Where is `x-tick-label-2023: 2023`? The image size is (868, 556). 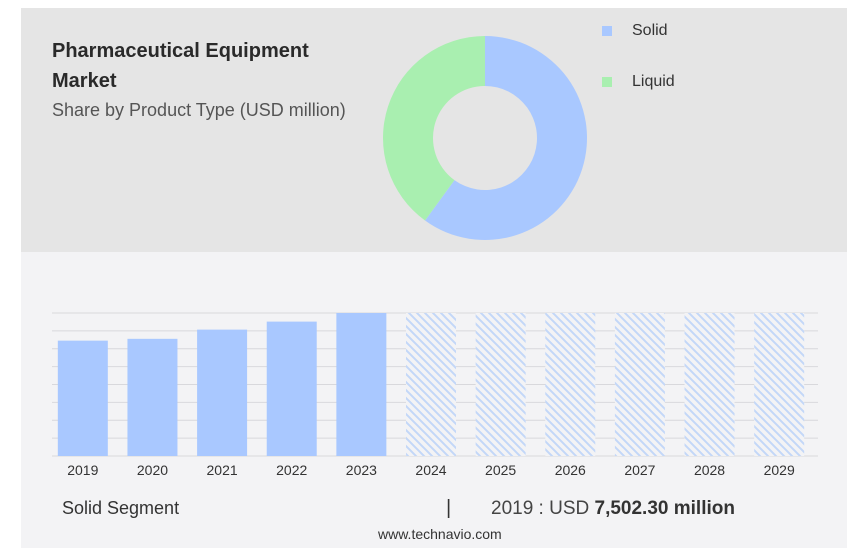 x-tick-label-2023: 2023 is located at coordinates (361, 470).